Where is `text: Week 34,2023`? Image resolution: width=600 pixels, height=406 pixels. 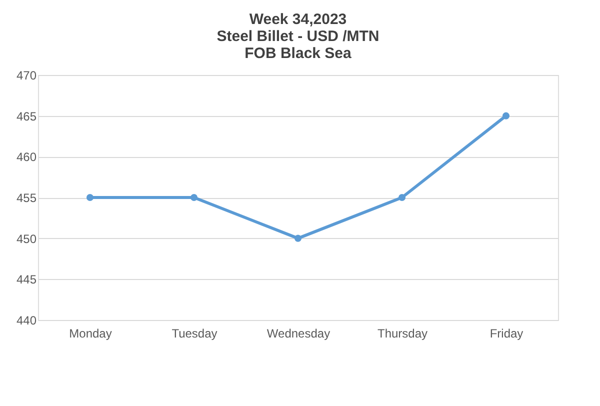 text: Week 34,2023 is located at coordinates (298, 19).